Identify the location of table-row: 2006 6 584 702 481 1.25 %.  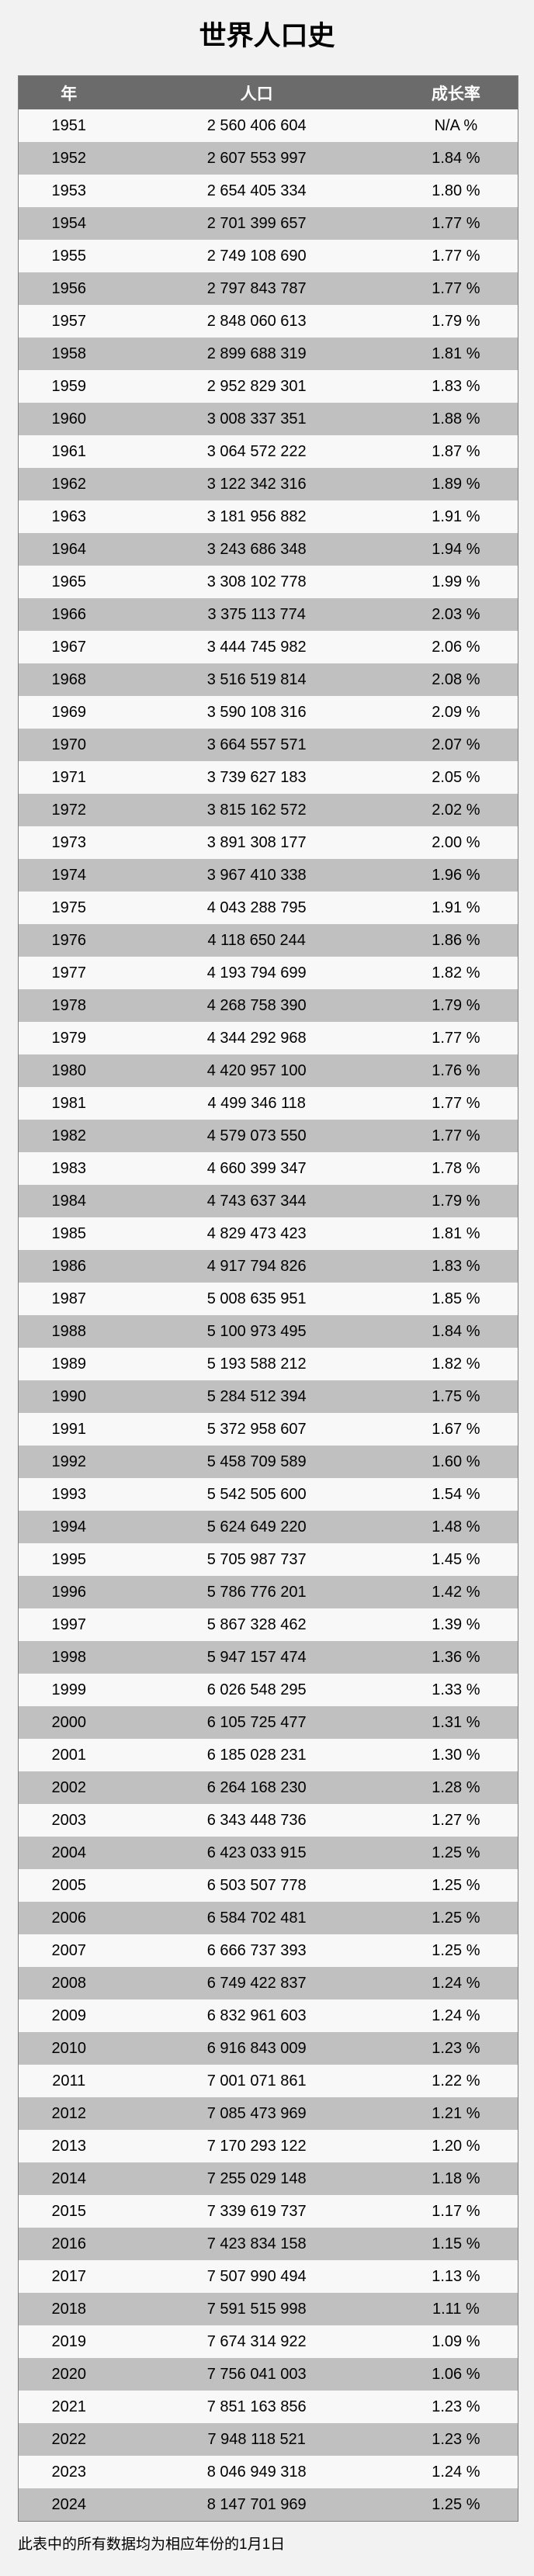
(268, 1918).